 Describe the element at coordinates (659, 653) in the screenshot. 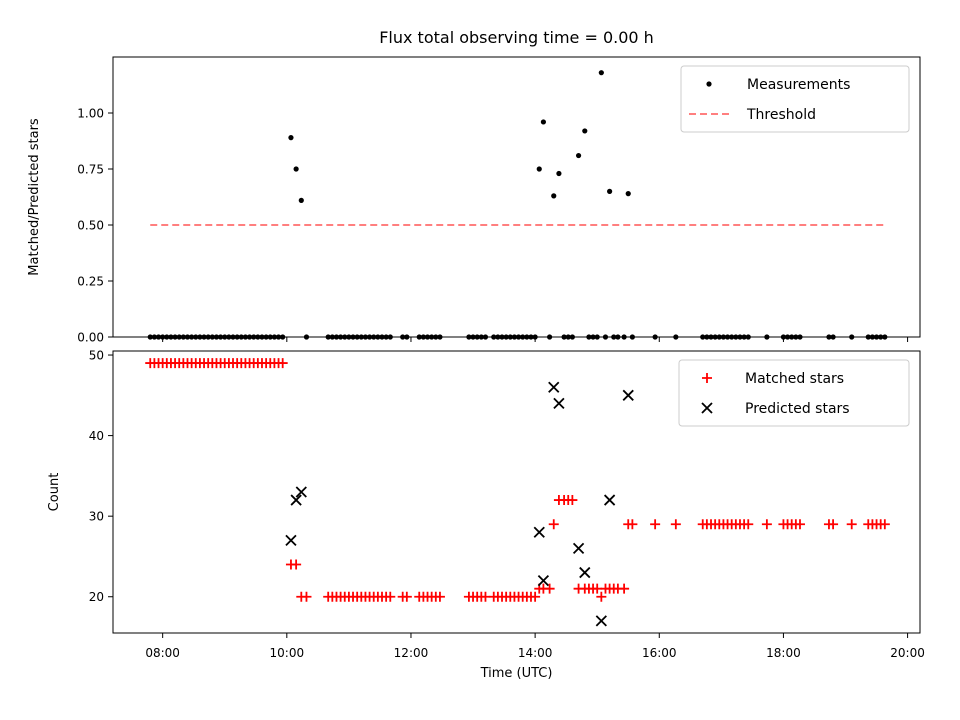

I see `x-tick-label: 16:00` at that location.